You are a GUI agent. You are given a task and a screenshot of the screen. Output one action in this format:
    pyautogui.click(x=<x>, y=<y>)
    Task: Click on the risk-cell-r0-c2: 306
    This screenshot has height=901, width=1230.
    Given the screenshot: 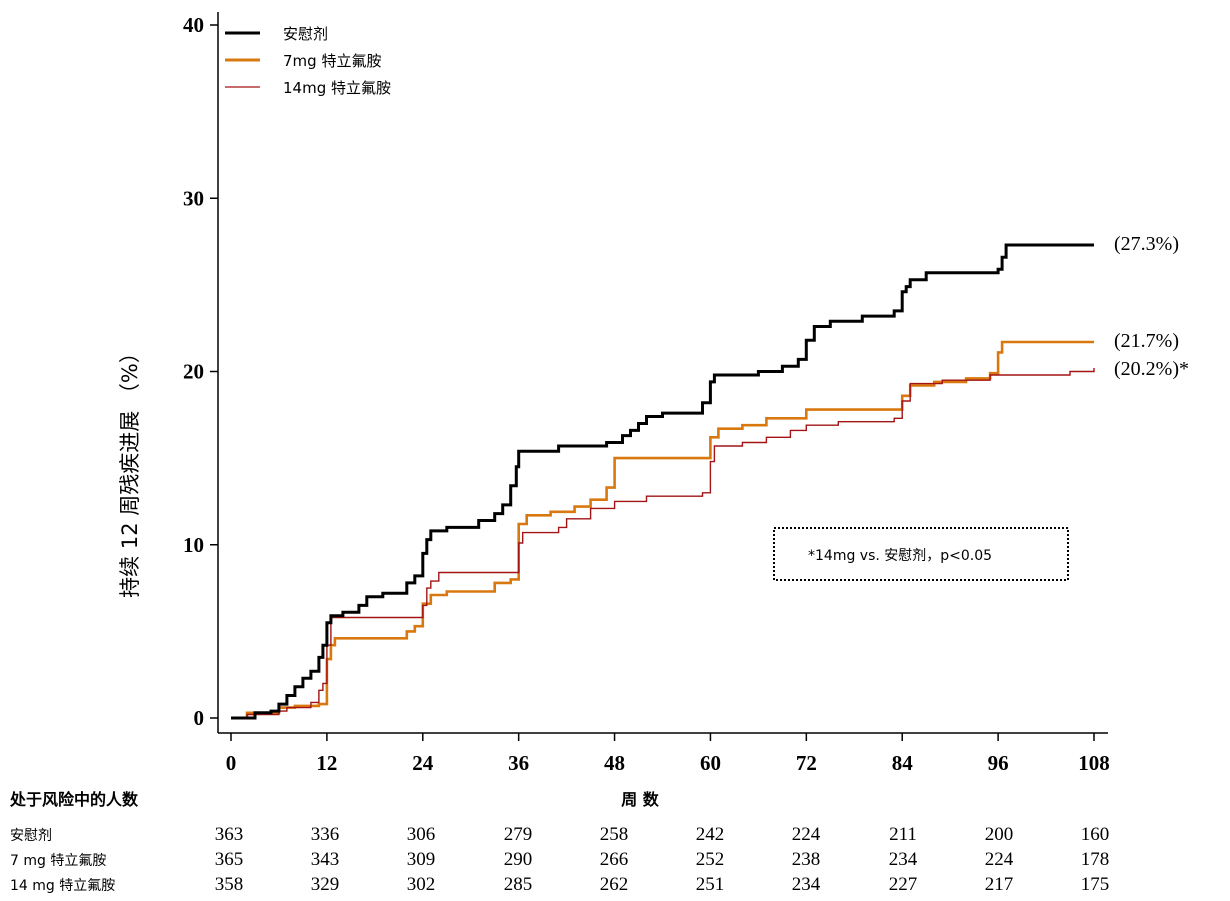 What is the action you would take?
    pyautogui.click(x=421, y=834)
    